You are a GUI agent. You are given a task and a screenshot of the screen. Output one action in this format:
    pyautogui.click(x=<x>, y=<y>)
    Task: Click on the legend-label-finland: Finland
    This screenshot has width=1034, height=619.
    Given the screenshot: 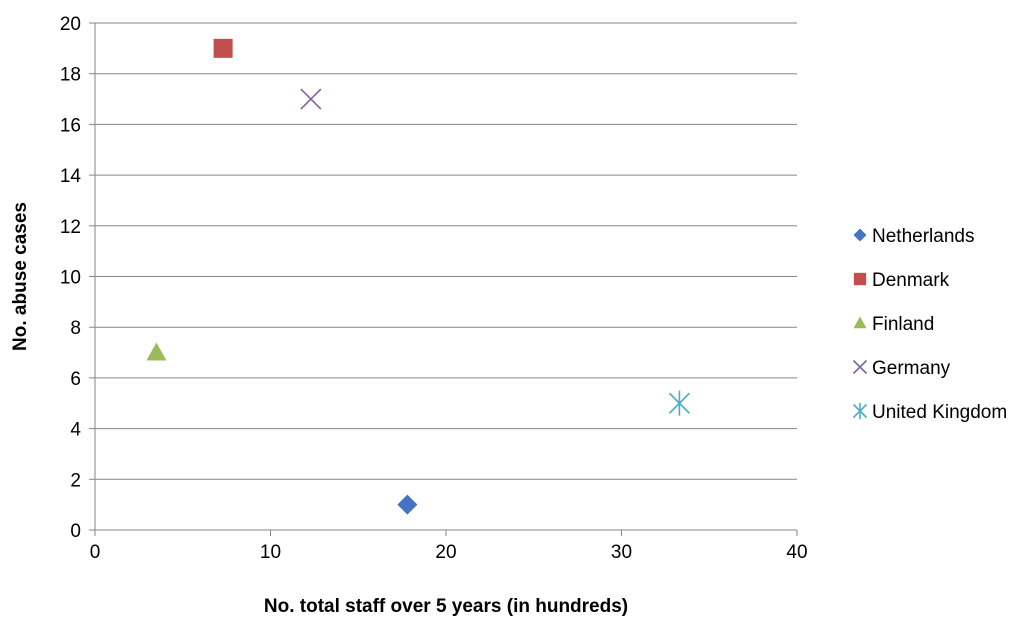 What is the action you would take?
    pyautogui.click(x=903, y=324)
    